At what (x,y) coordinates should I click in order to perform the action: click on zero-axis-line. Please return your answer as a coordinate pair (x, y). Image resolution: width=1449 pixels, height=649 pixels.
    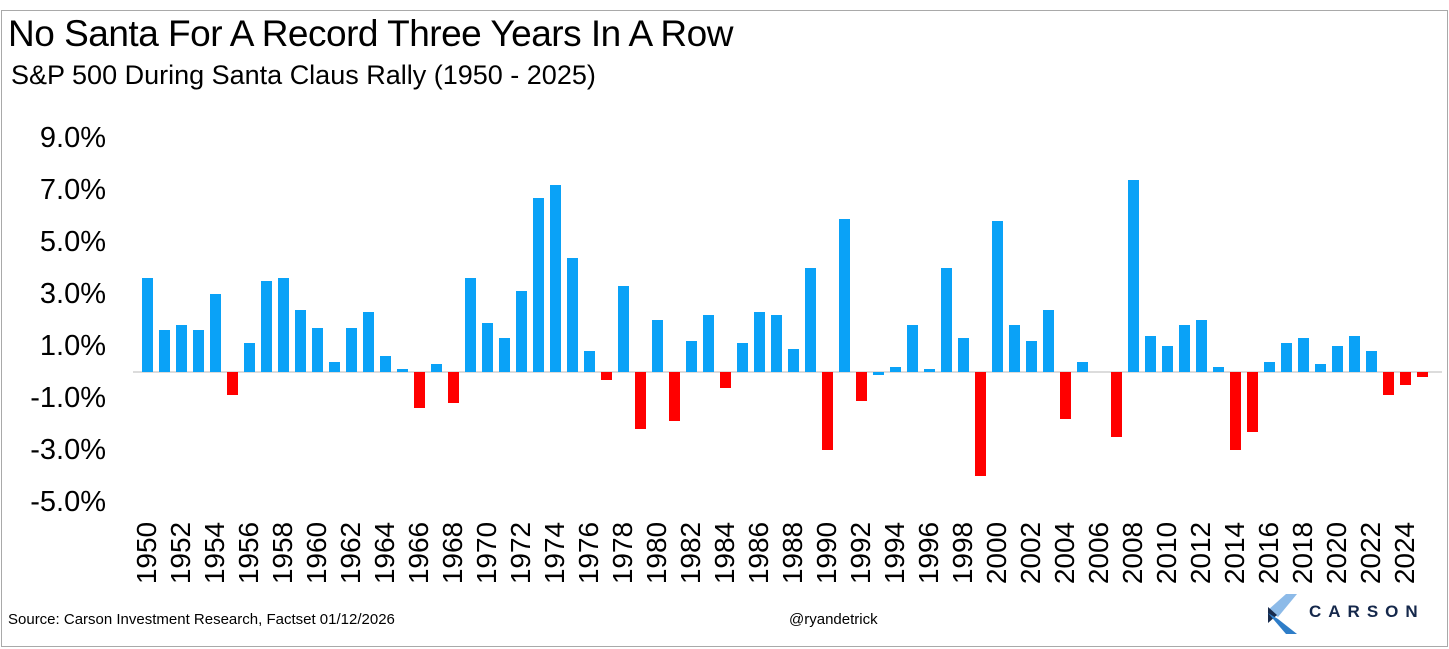
    Looking at the image, I should click on (787, 372).